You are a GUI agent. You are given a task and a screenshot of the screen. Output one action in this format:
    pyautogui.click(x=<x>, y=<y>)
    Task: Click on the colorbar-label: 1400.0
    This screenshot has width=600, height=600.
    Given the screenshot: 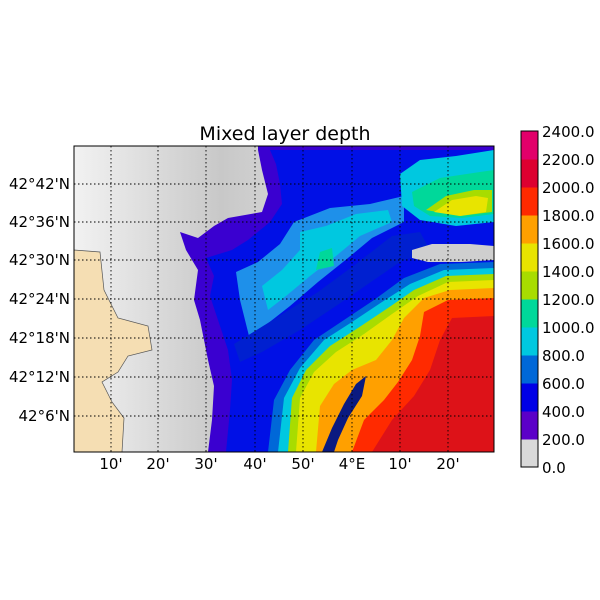 What is the action you would take?
    pyautogui.click(x=568, y=272)
    